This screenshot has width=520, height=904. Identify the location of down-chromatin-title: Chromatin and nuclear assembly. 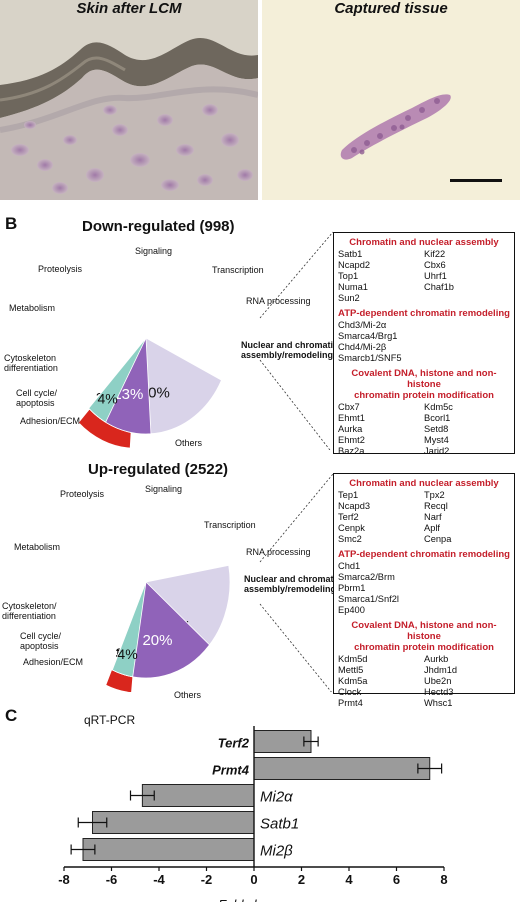
(424, 242).